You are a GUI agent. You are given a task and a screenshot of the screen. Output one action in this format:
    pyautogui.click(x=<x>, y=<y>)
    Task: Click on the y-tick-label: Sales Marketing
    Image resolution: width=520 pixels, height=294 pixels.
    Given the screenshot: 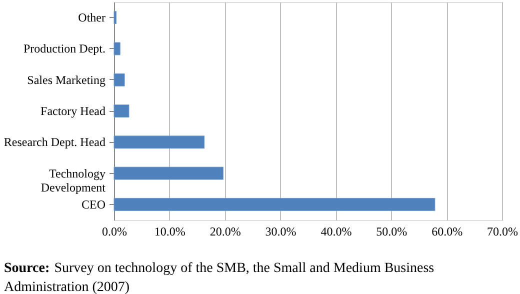 What is the action you would take?
    pyautogui.click(x=66, y=79)
    